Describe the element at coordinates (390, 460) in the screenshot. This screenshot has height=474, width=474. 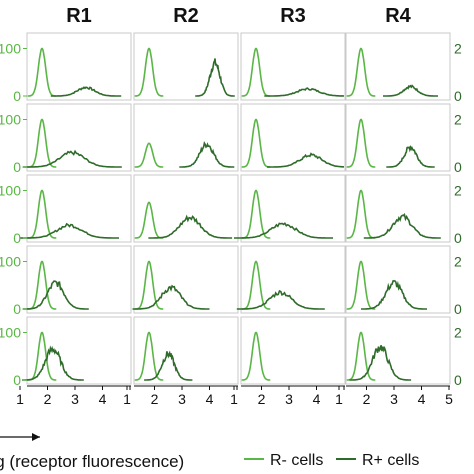
I see `legend-label-r-plus: R+ cells` at that location.